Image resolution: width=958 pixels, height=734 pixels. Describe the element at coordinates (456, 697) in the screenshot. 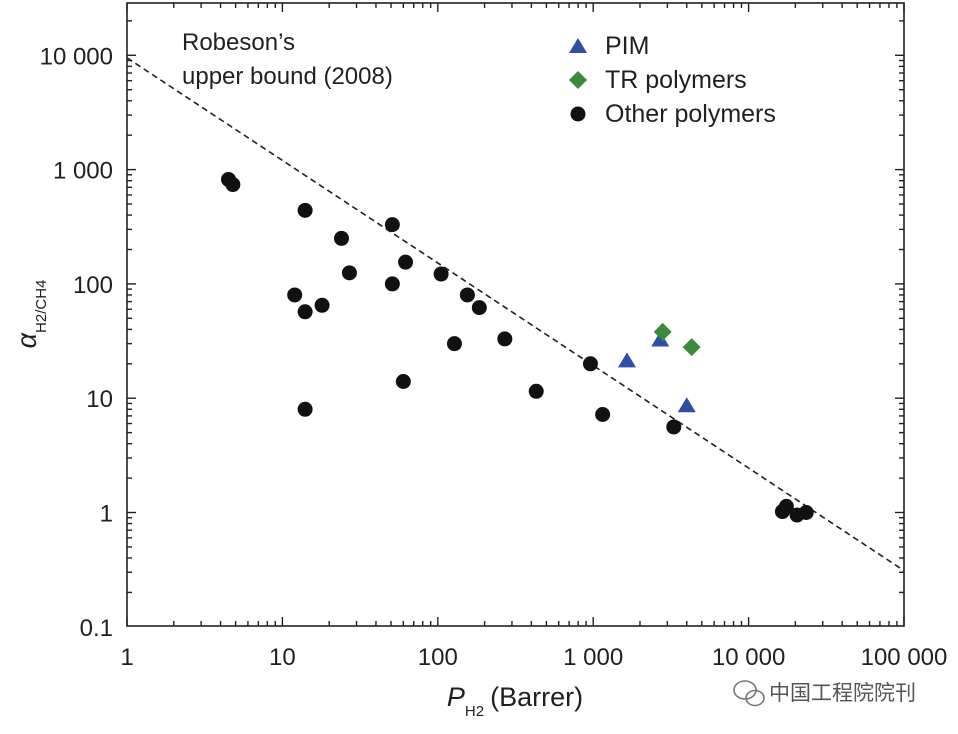

I see `x-axis-symbol: P` at that location.